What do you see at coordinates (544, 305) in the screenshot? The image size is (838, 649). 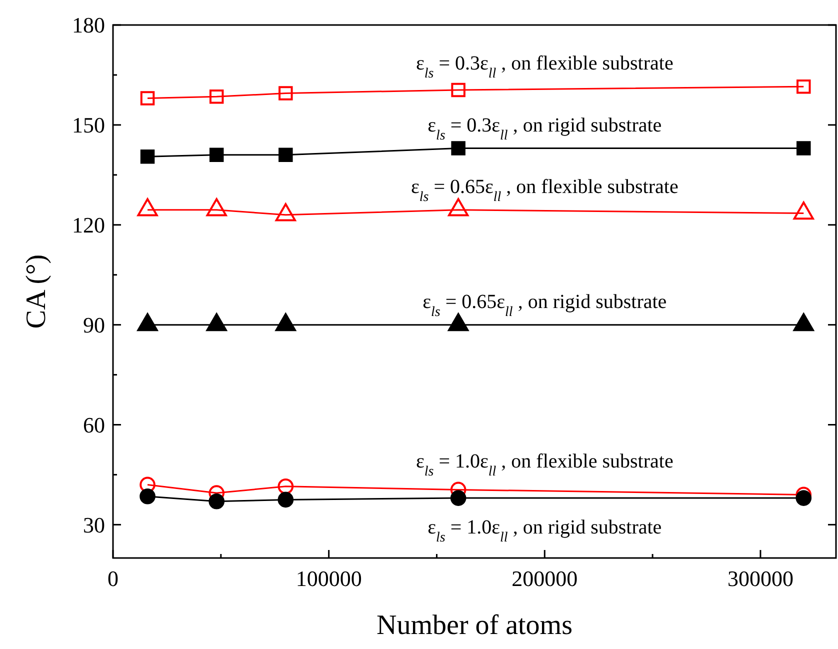 I see `series-label: ε$_{ls}$ = 0.65ε$_{ll}$ , on rigid substrate` at bounding box center [544, 305].